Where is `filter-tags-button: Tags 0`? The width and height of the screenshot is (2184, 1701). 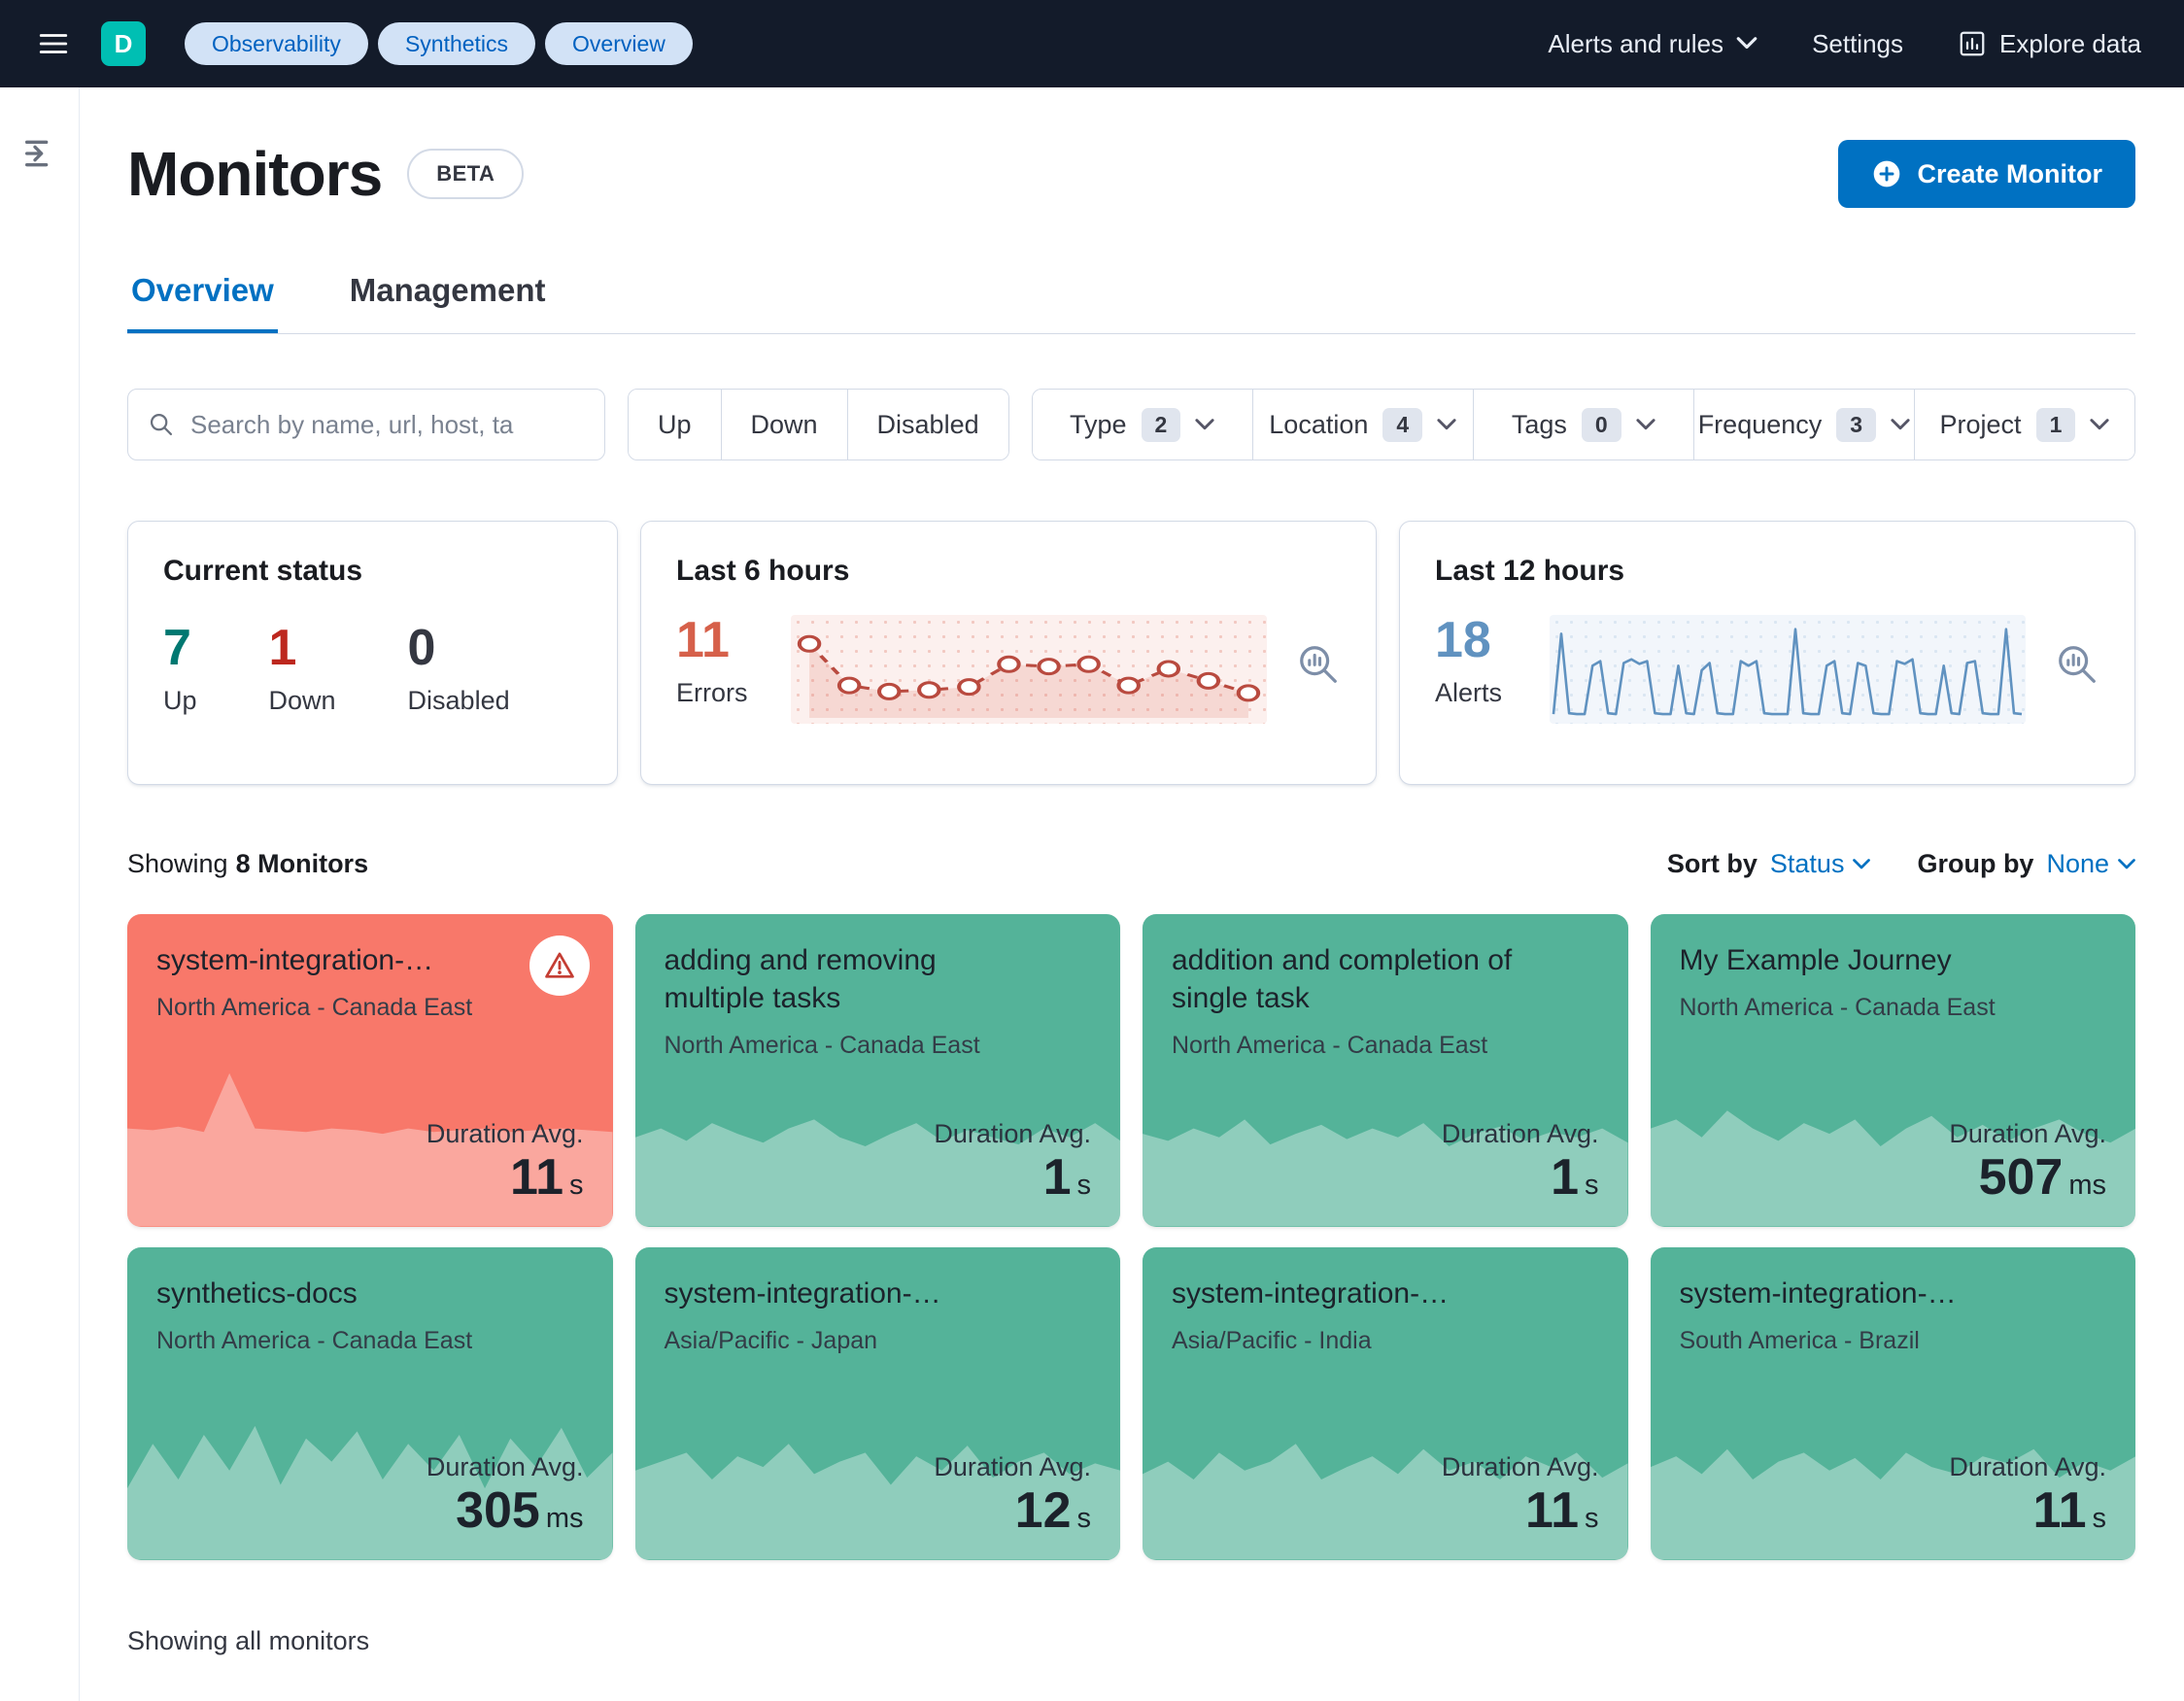 filter-tags-button: Tags 0 is located at coordinates (1583, 424).